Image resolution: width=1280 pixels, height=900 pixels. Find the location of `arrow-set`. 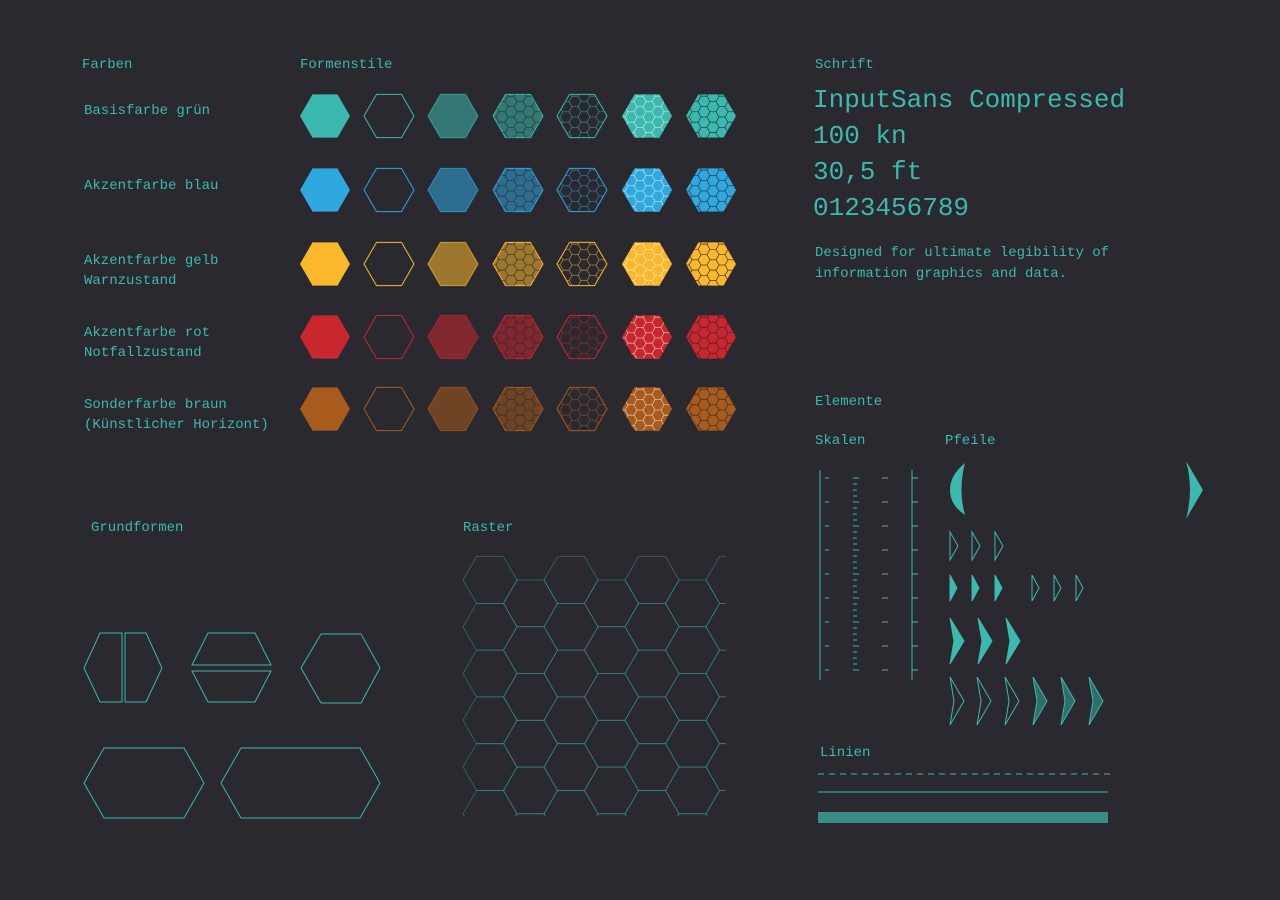

arrow-set is located at coordinates (1026, 628).